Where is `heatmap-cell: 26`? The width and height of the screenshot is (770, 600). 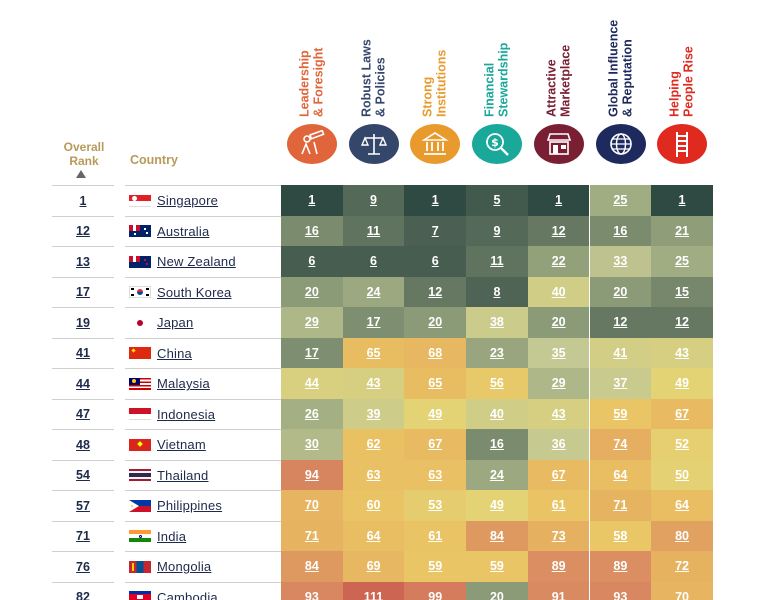
heatmap-cell: 26 is located at coordinates (312, 413).